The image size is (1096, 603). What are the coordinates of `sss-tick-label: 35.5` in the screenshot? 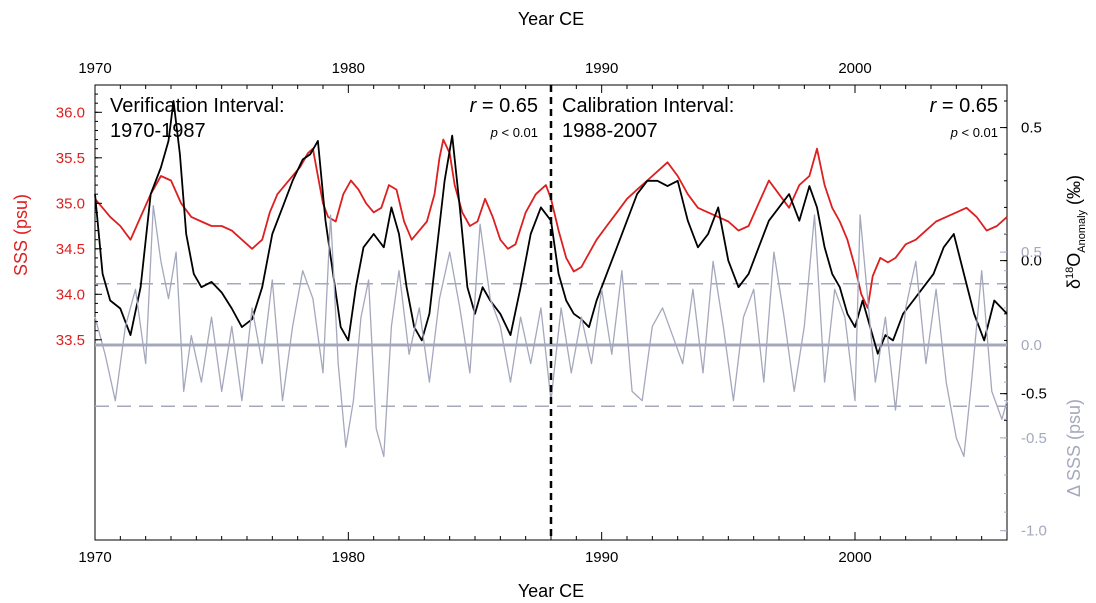 It's located at (70, 158).